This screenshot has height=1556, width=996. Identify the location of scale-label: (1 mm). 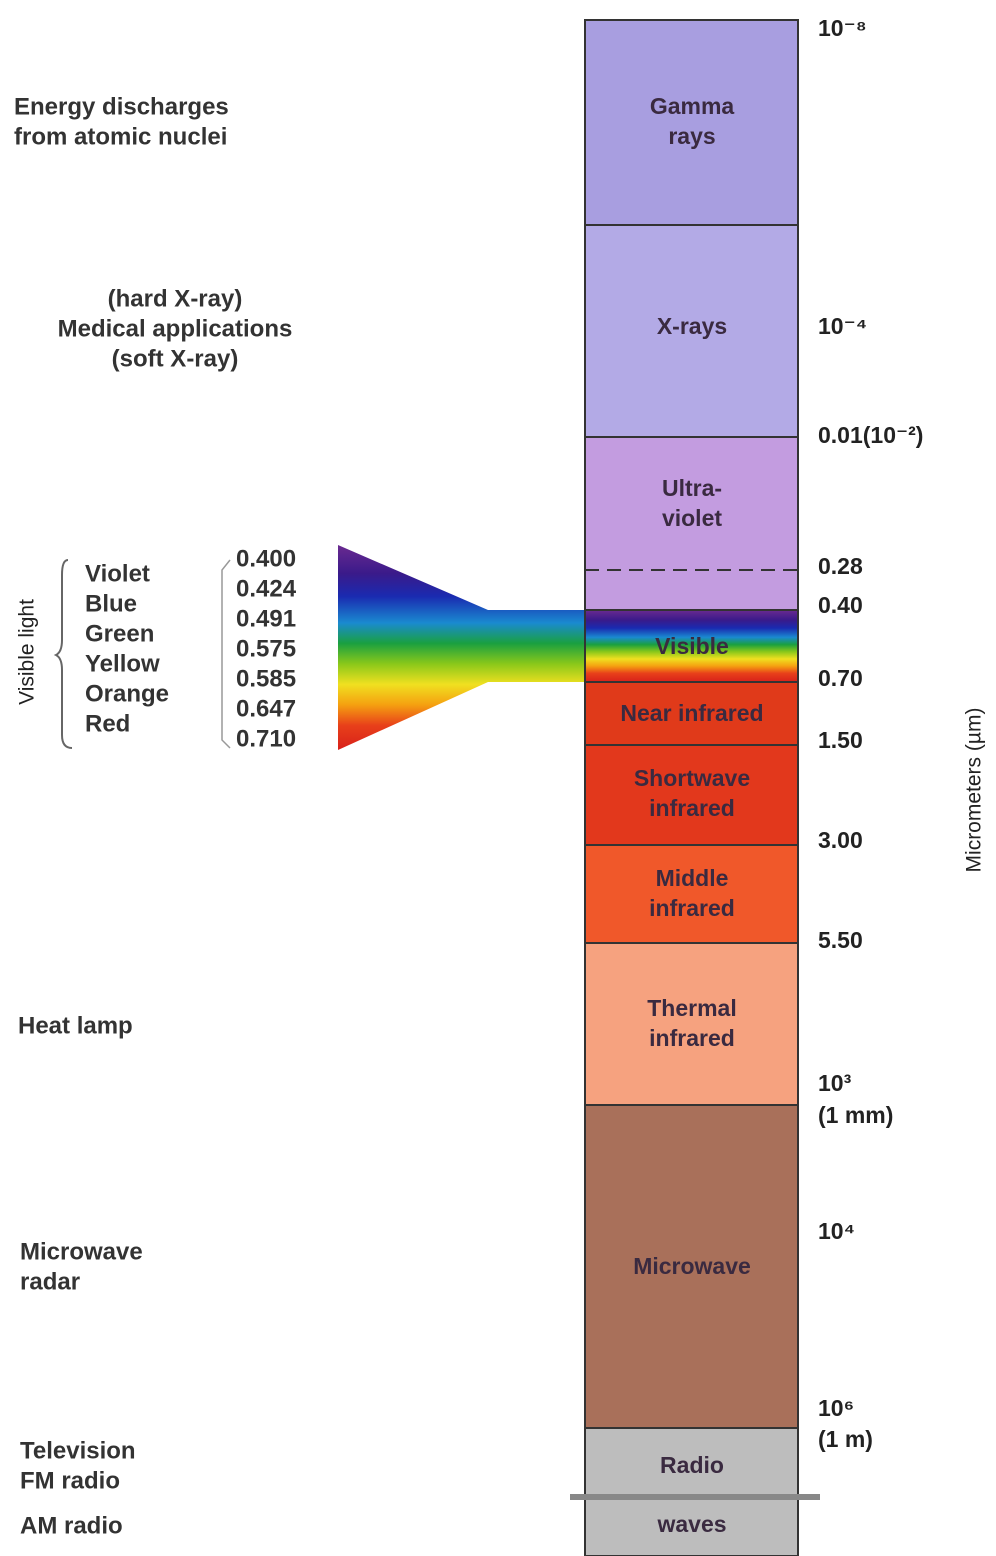
(855, 1115).